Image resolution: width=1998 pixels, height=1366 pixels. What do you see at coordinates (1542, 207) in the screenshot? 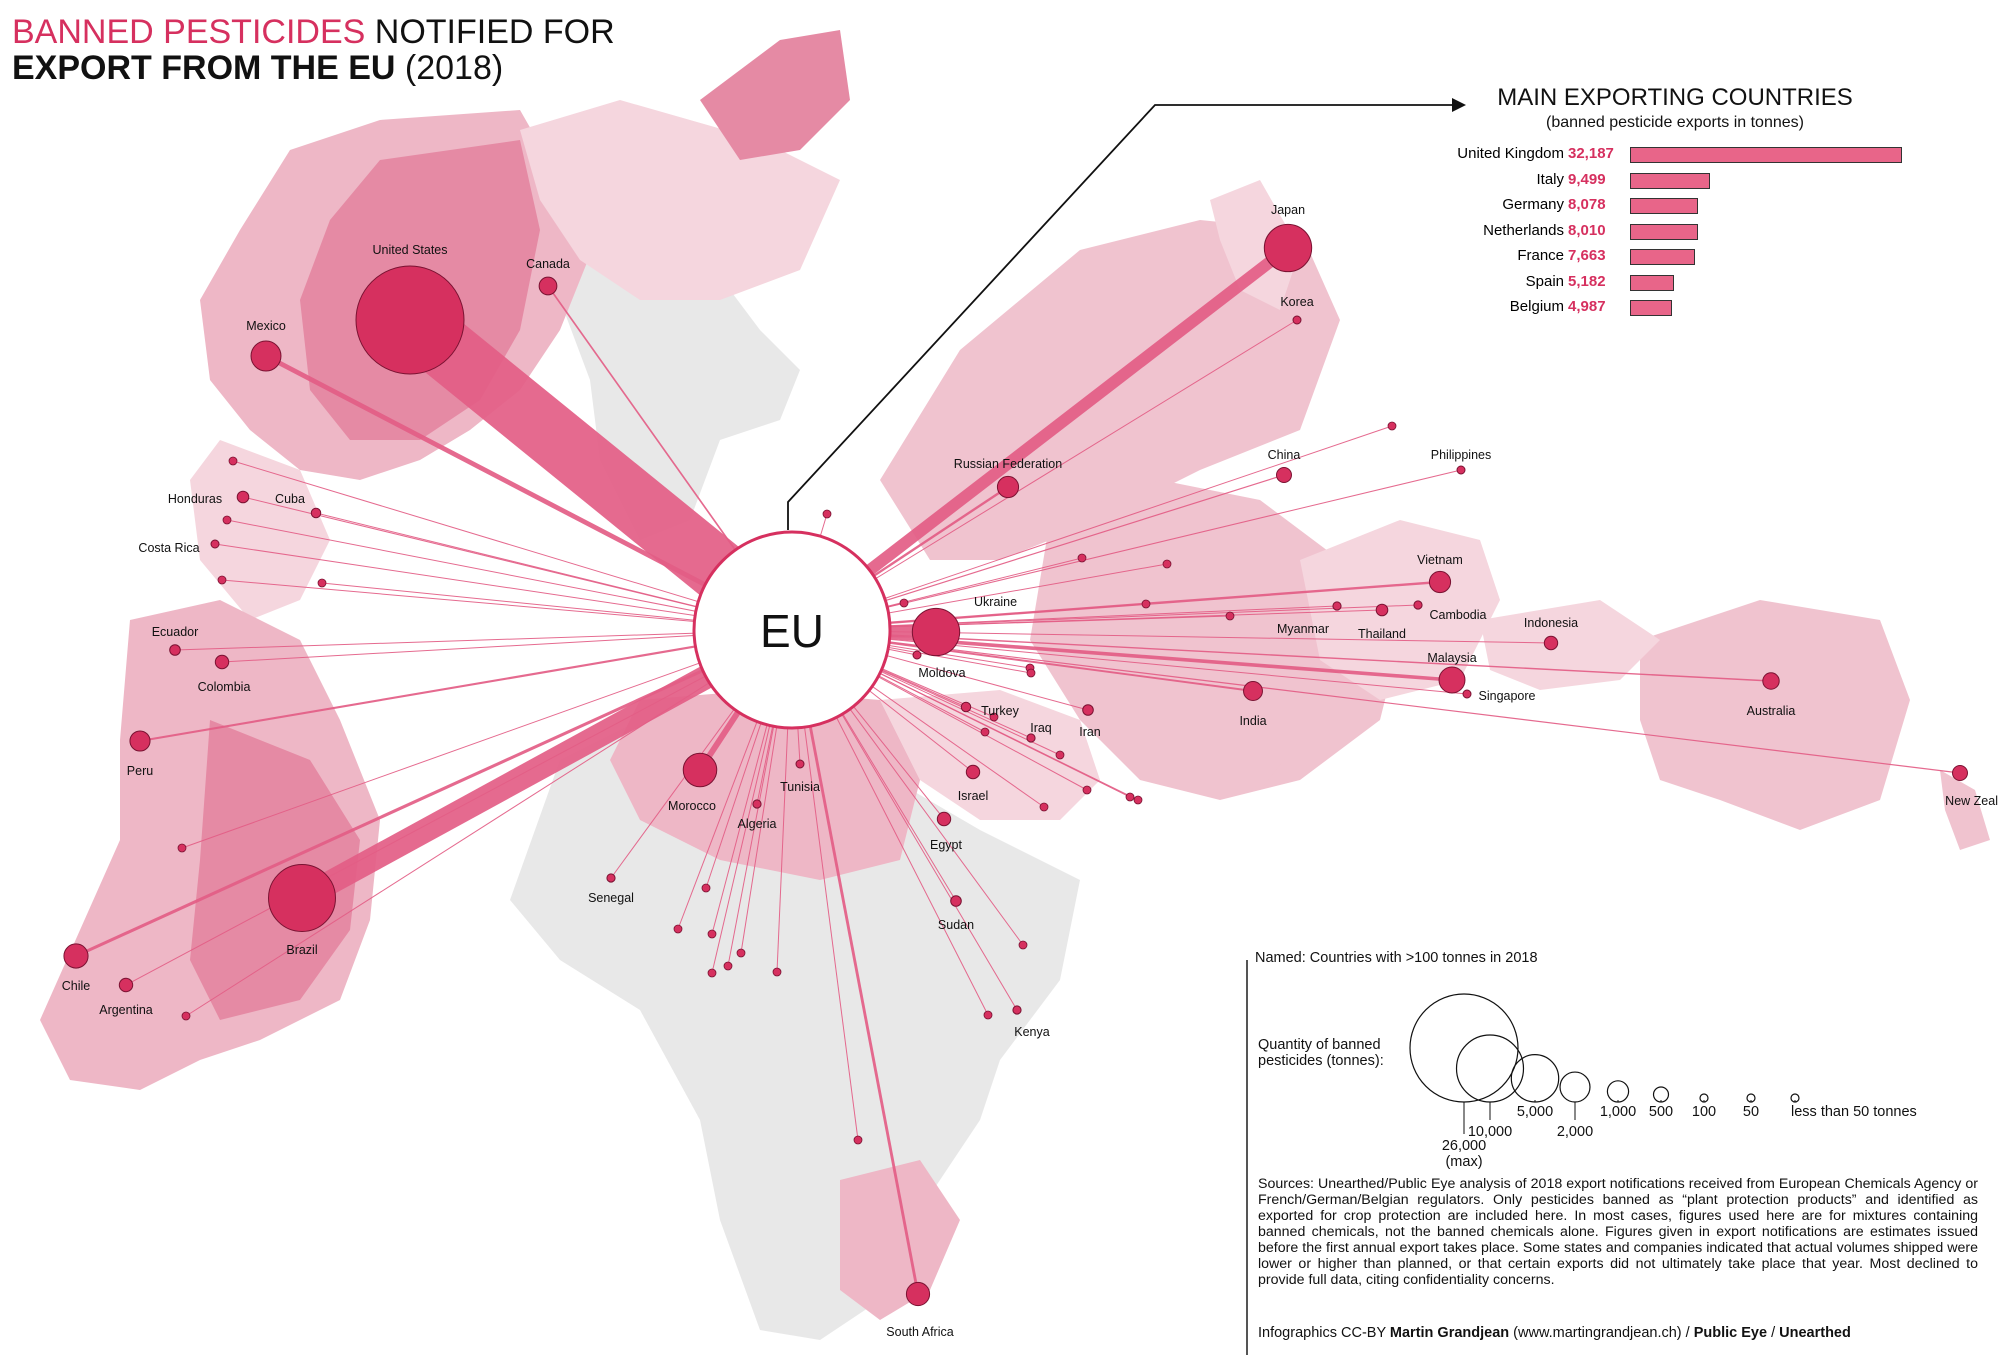
I see `exporter-row: Germany 8,078` at bounding box center [1542, 207].